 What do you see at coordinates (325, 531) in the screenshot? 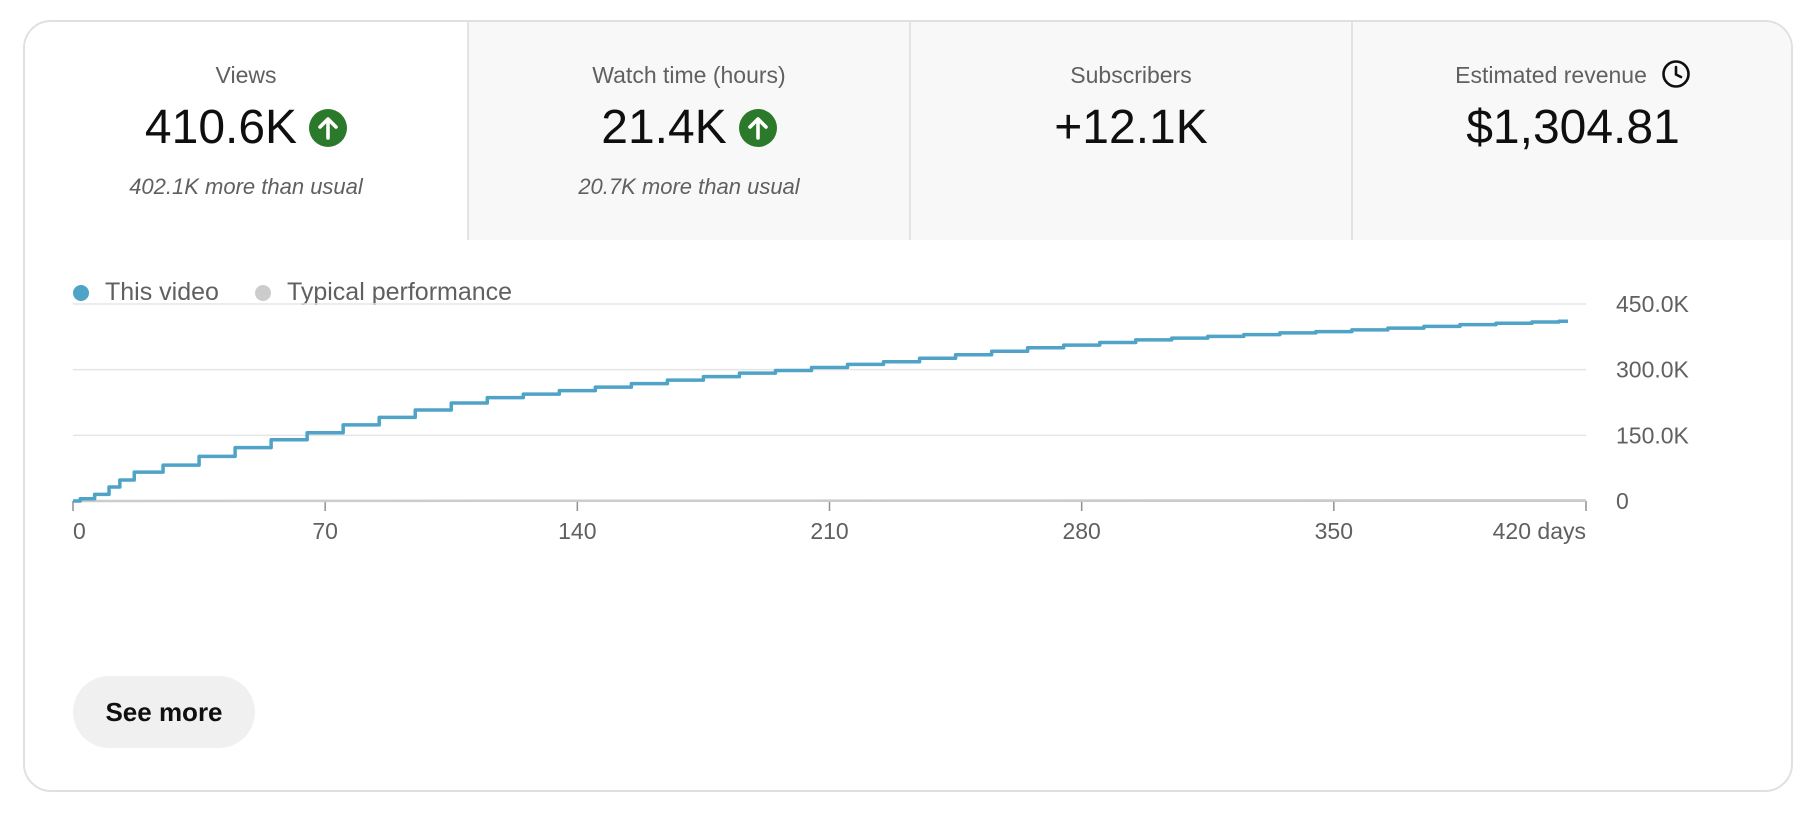
I see `x-tick-label: 70` at bounding box center [325, 531].